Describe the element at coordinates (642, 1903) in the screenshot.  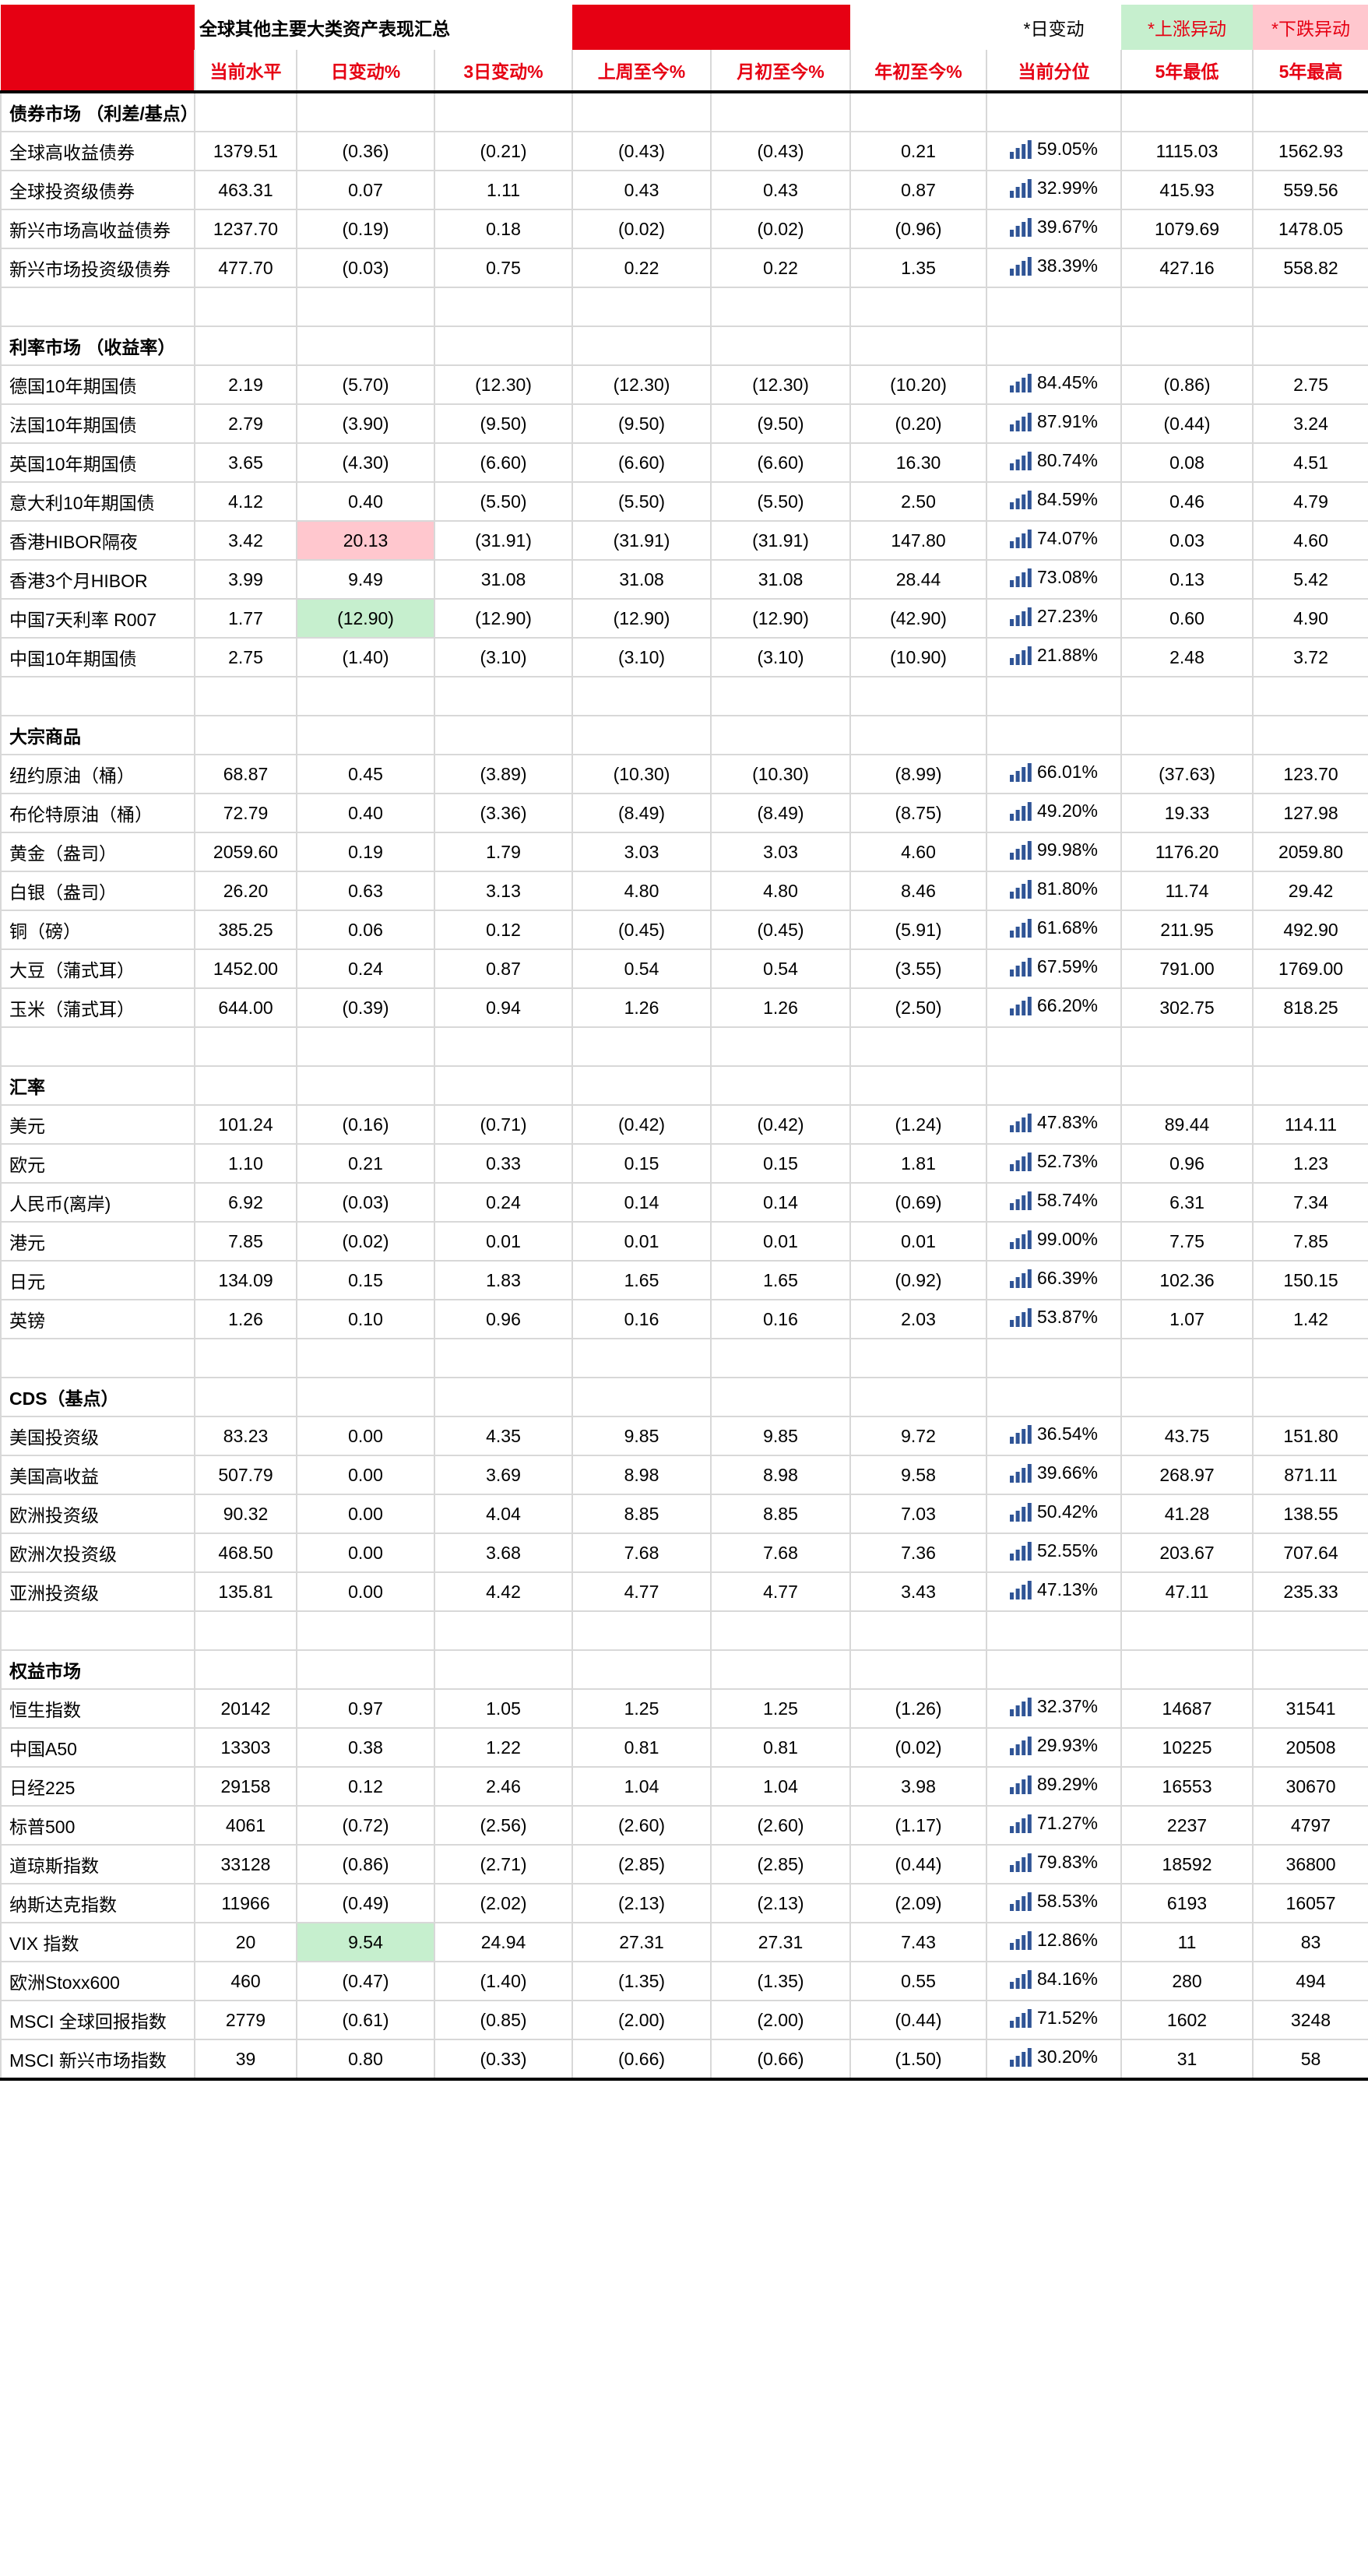
I see `value-cell: (2.13)` at that location.